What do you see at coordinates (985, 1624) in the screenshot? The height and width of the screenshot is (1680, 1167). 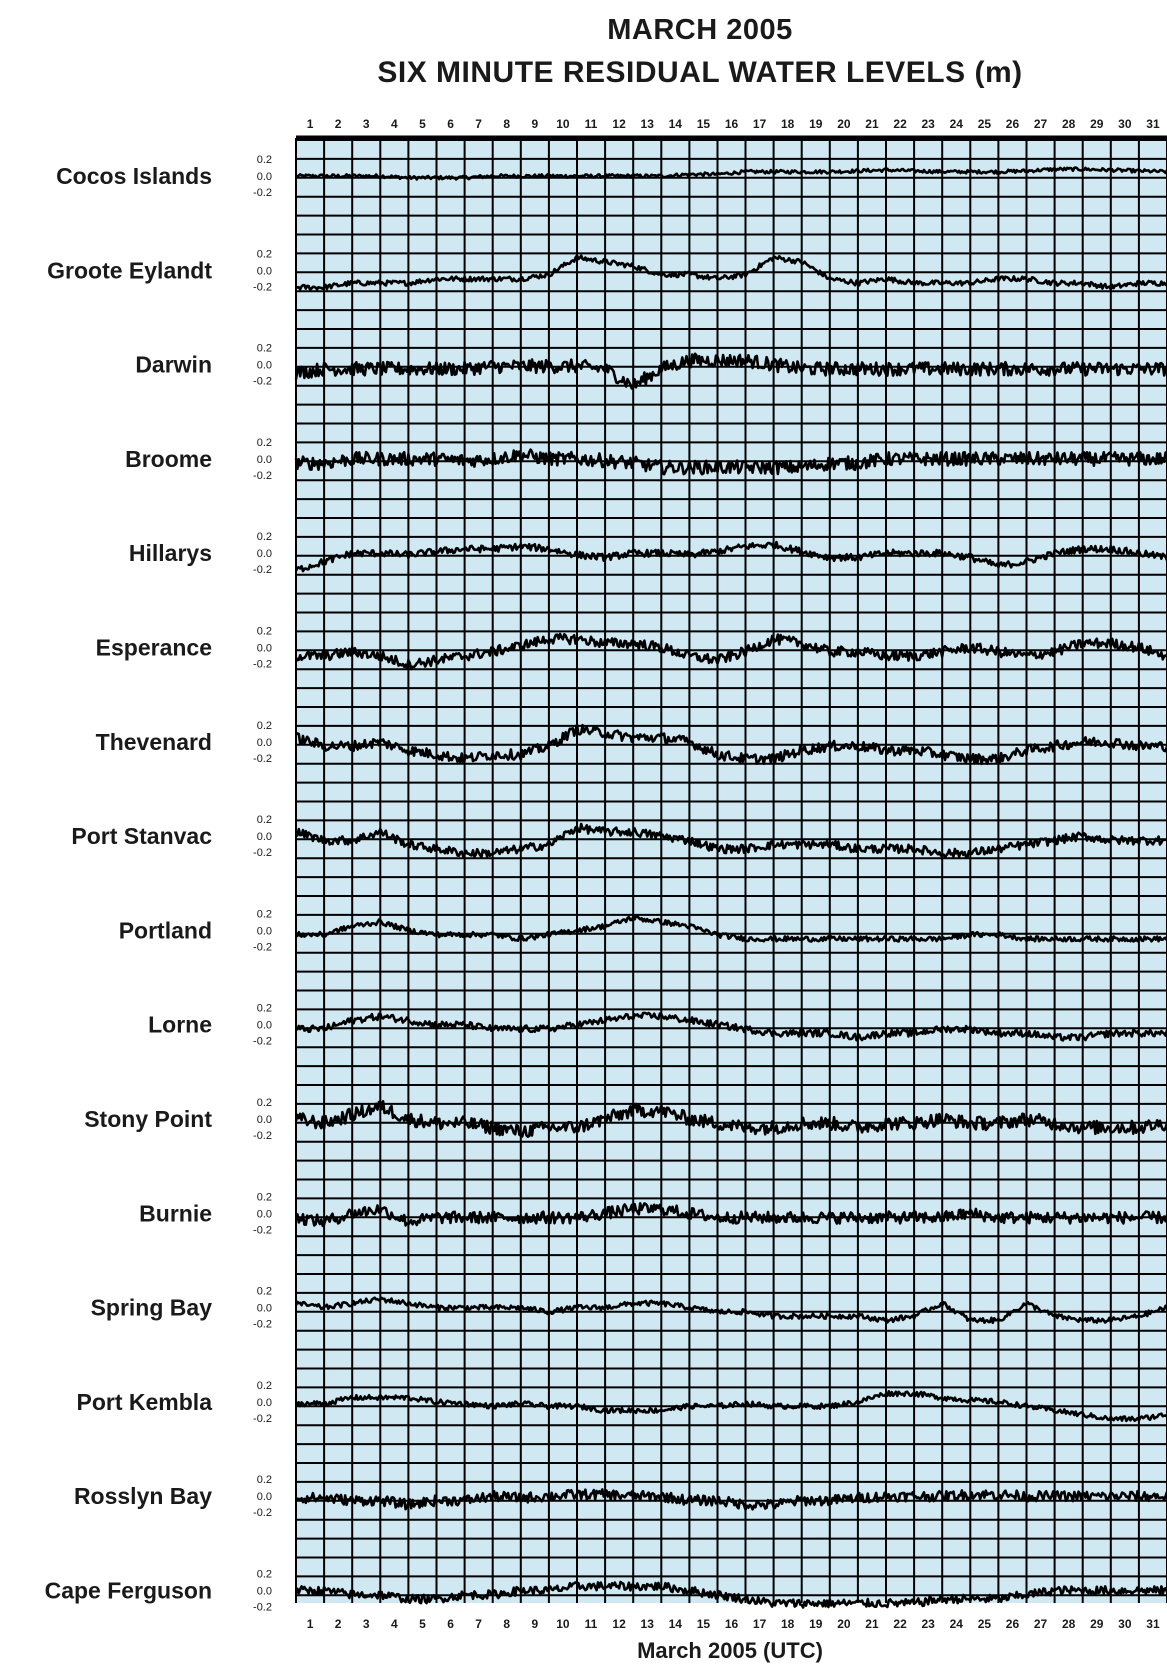 I see `x-tick-label-bottom: 25` at bounding box center [985, 1624].